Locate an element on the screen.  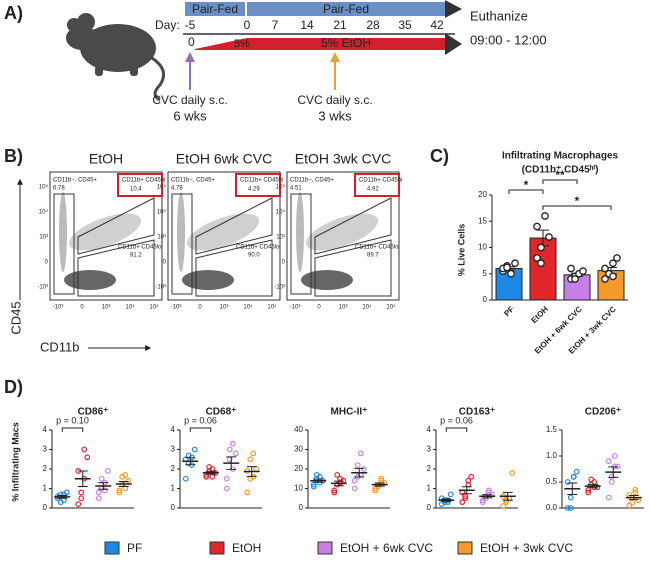
flow-frame is located at coordinates (343, 236).